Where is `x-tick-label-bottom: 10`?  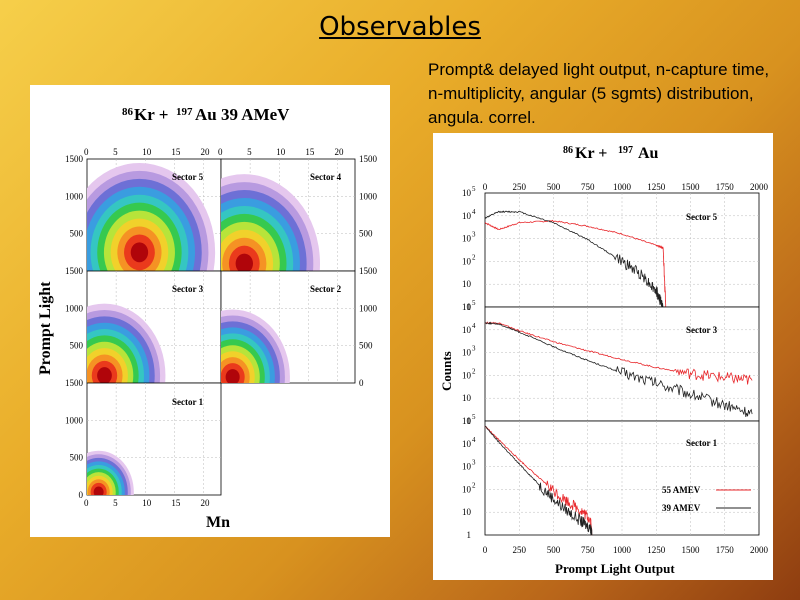
x-tick-label-bottom: 10 is located at coordinates (147, 503).